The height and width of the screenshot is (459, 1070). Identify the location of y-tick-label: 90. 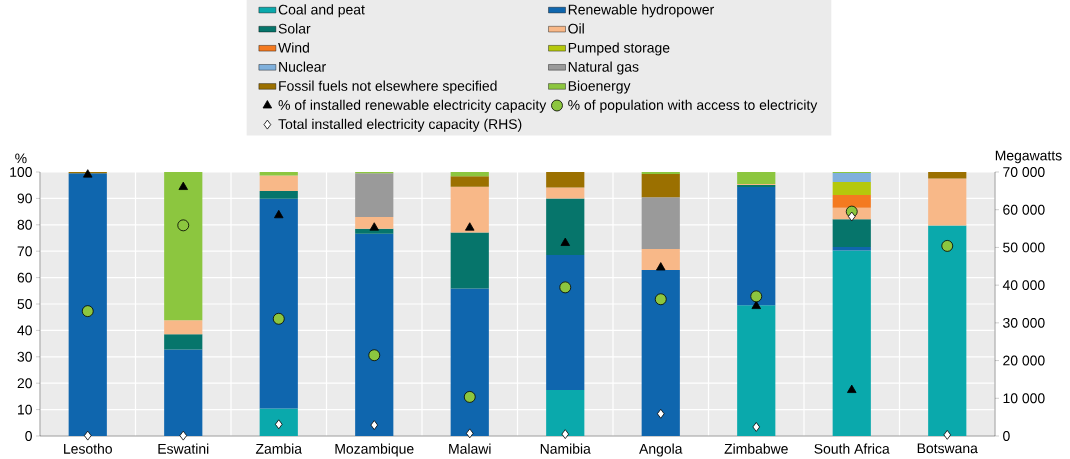
(24, 198).